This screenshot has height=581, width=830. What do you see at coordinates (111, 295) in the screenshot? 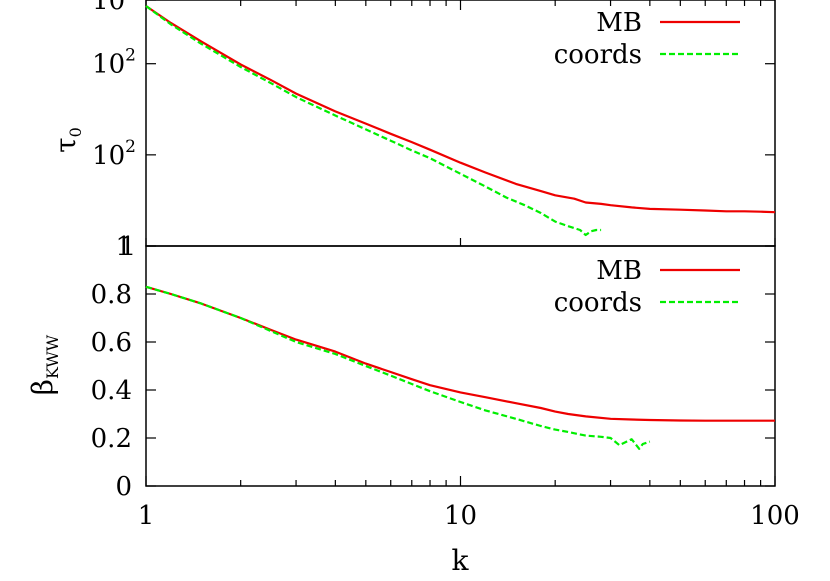
I see `bottom-y-tick-label: 0.8` at bounding box center [111, 295].